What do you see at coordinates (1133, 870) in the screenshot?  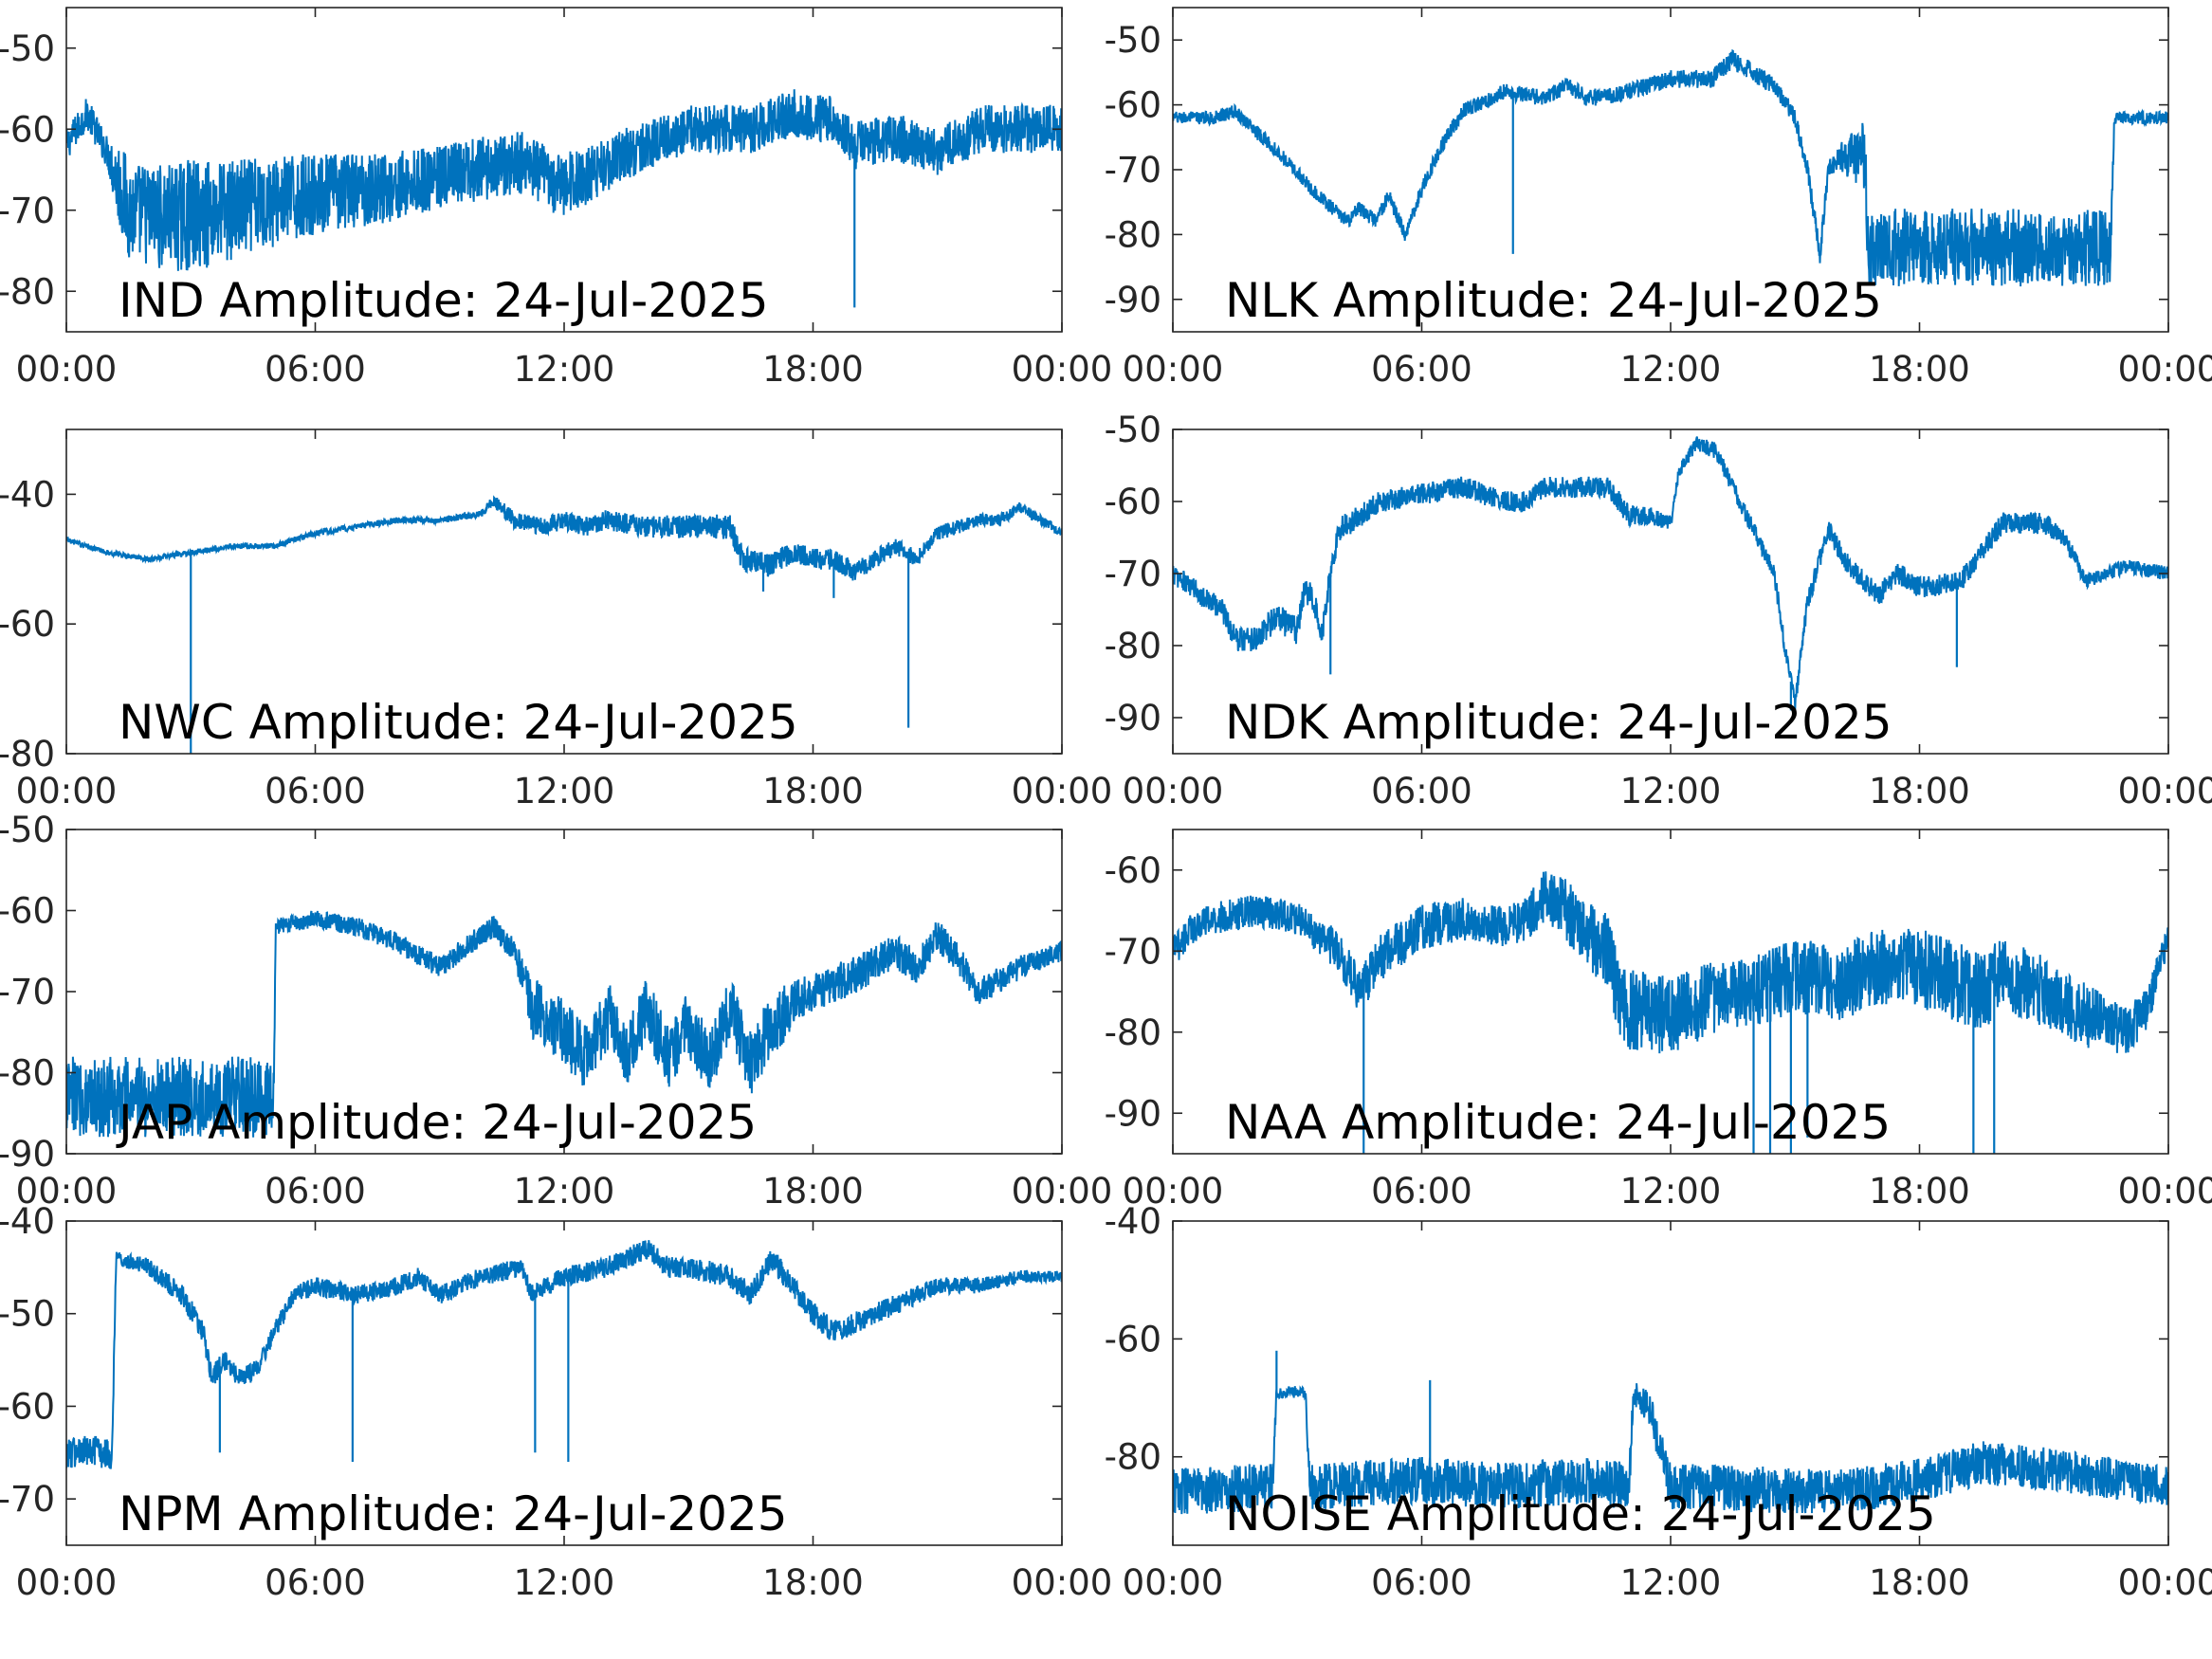 I see `ytick-label-naa: -60` at bounding box center [1133, 870].